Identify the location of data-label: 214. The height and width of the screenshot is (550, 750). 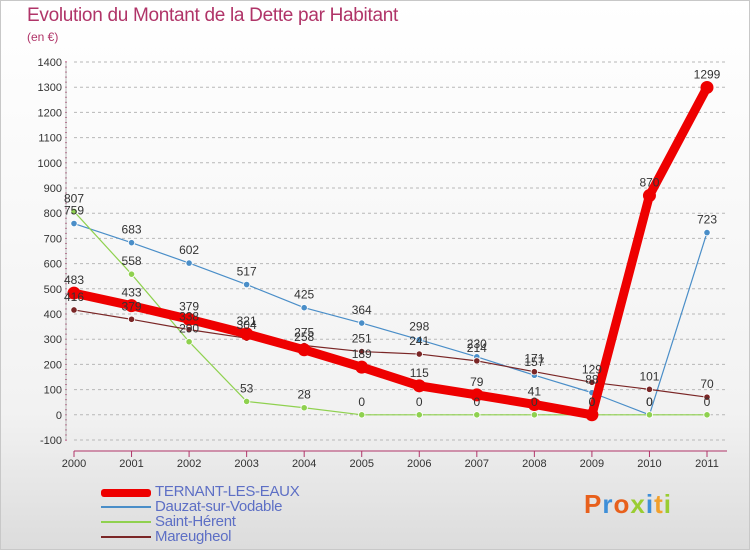
(477, 348).